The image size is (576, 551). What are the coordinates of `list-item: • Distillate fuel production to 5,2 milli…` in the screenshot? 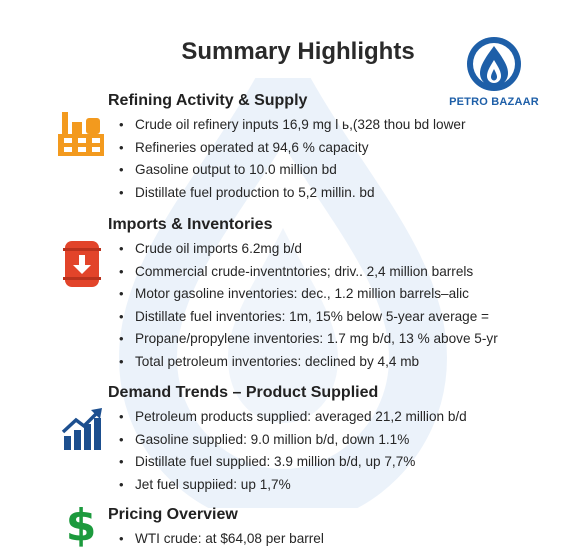 It's located at (247, 192).